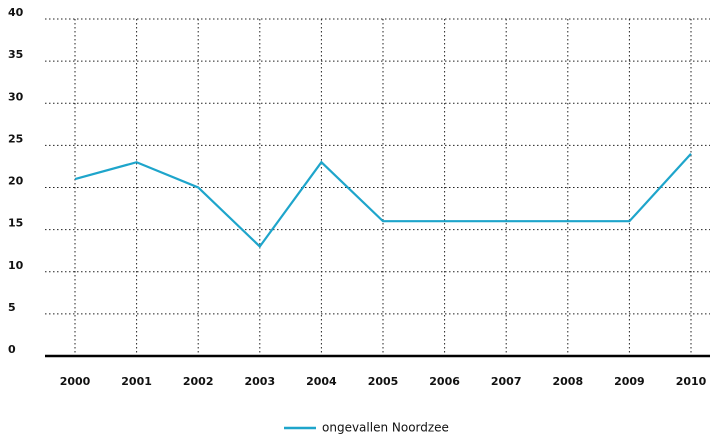  What do you see at coordinates (16, 265) in the screenshot?
I see `y-tick-label: 10` at bounding box center [16, 265].